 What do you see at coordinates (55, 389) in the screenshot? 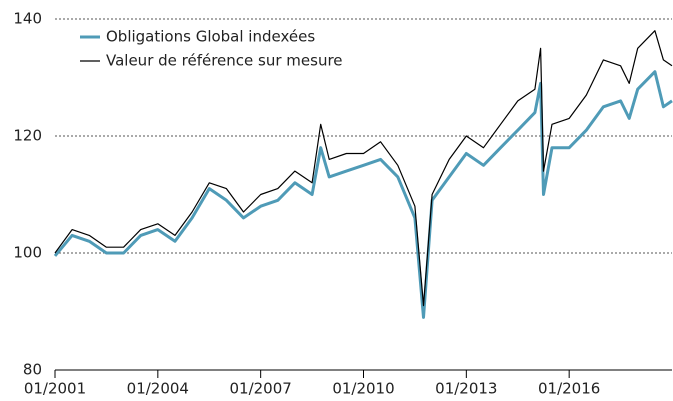
I see `x-tick-label: 01/2001` at bounding box center [55, 389].